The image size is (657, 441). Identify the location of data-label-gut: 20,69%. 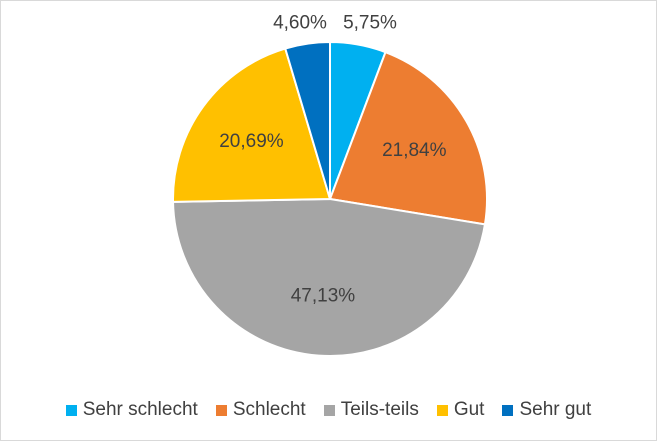
(251, 141).